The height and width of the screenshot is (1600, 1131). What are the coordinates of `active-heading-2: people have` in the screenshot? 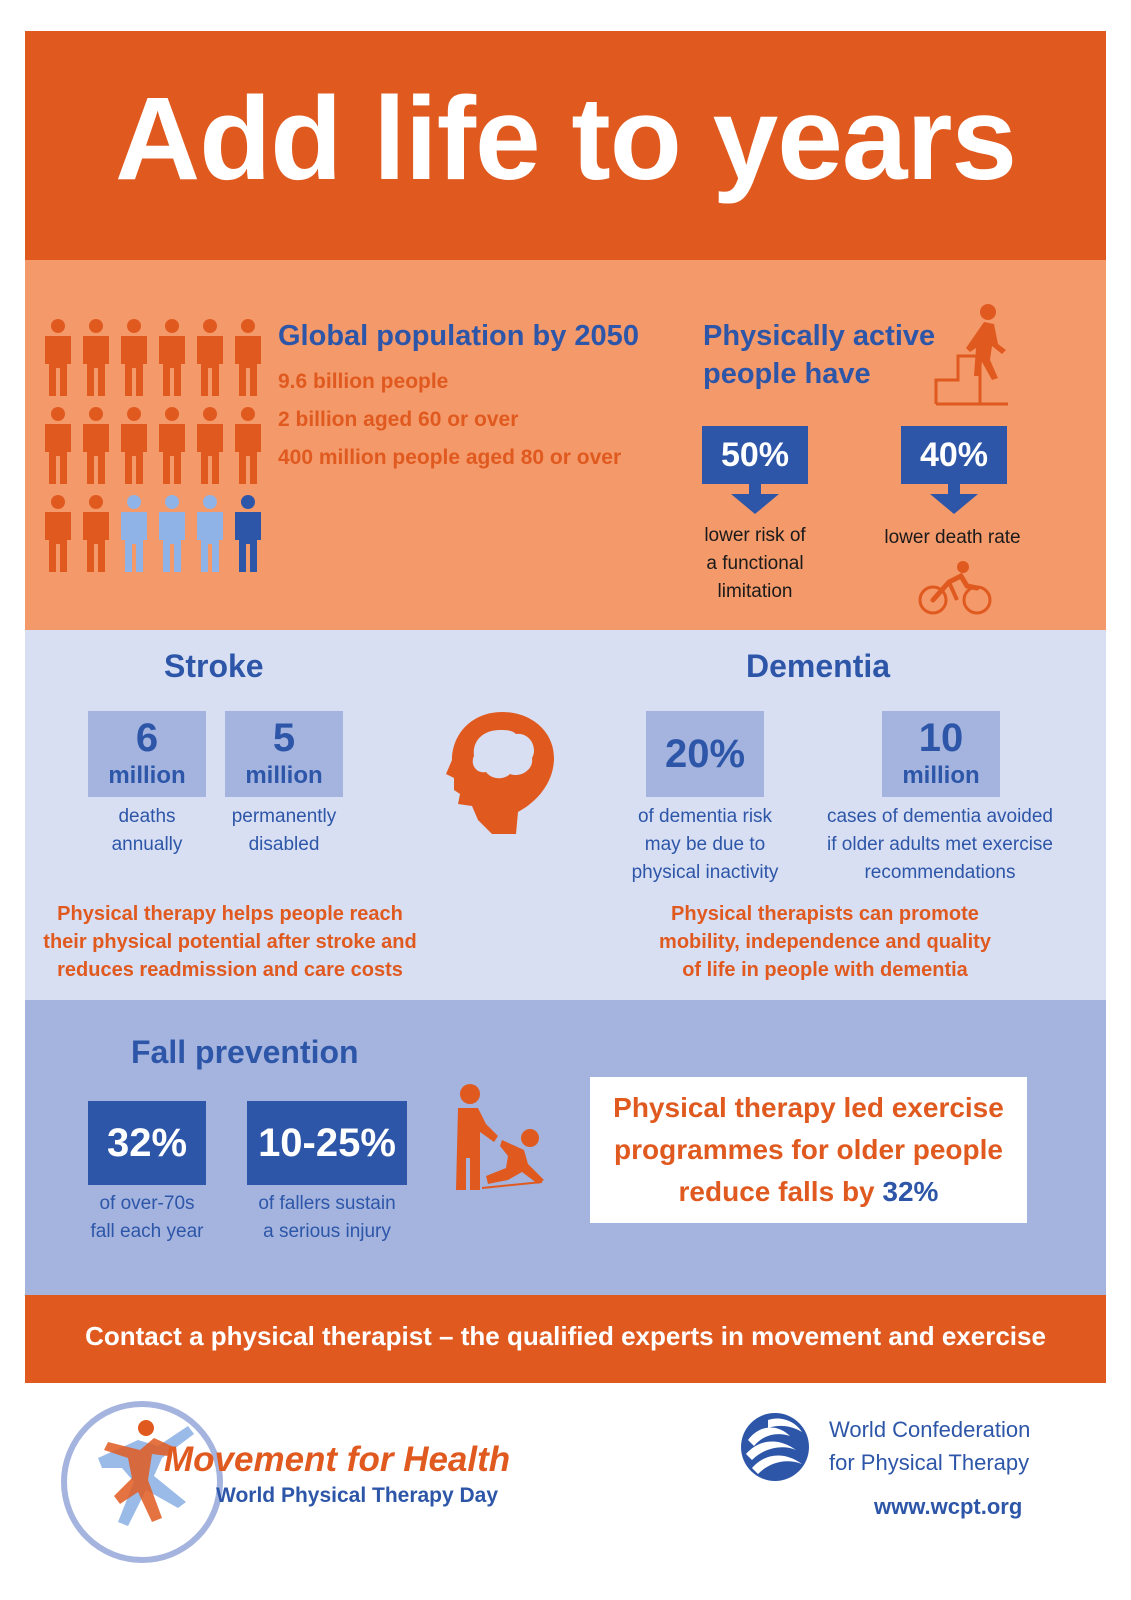 It's located at (787, 374).